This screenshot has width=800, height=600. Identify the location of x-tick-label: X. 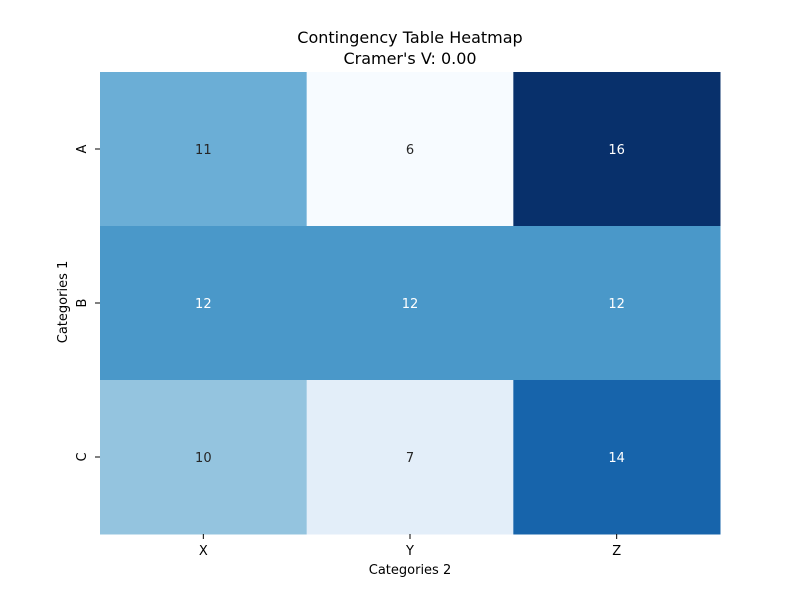
(203, 551).